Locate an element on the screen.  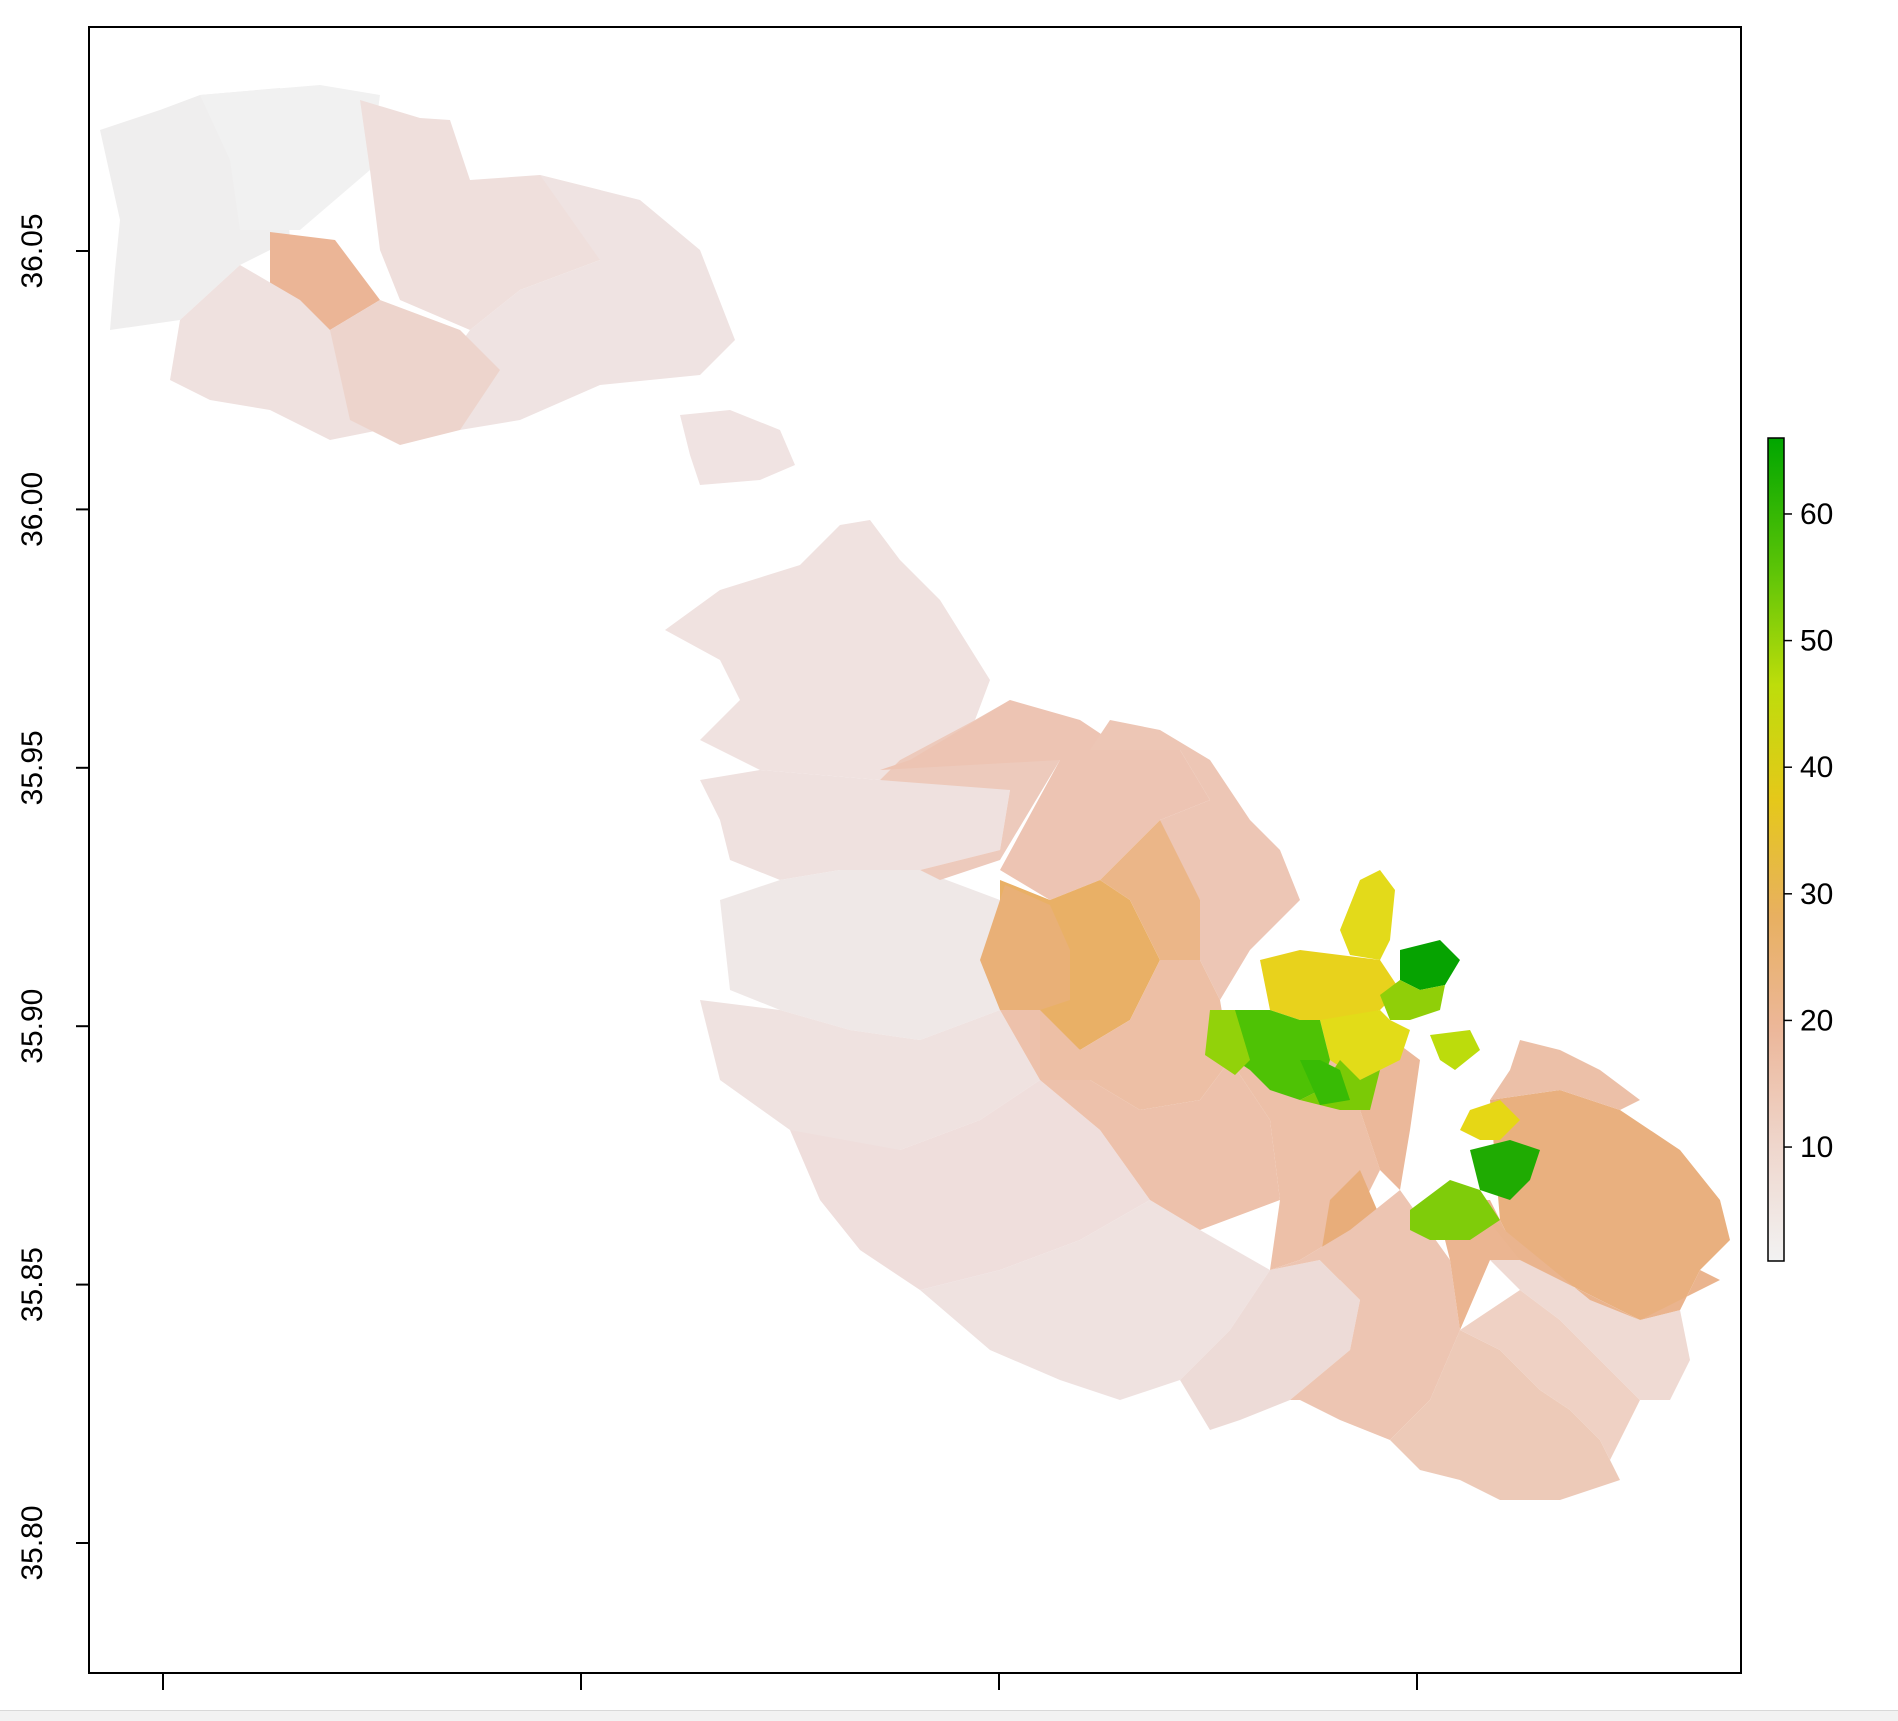
region-harbour-green-big is located at coordinates (1275, 1055).